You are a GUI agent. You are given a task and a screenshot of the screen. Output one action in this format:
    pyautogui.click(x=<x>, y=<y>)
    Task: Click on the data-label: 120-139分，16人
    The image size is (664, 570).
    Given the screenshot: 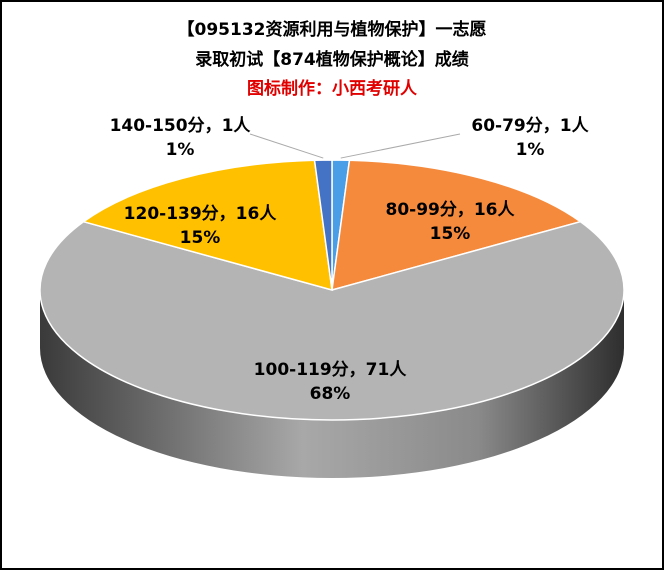 What is the action you would take?
    pyautogui.click(x=201, y=214)
    